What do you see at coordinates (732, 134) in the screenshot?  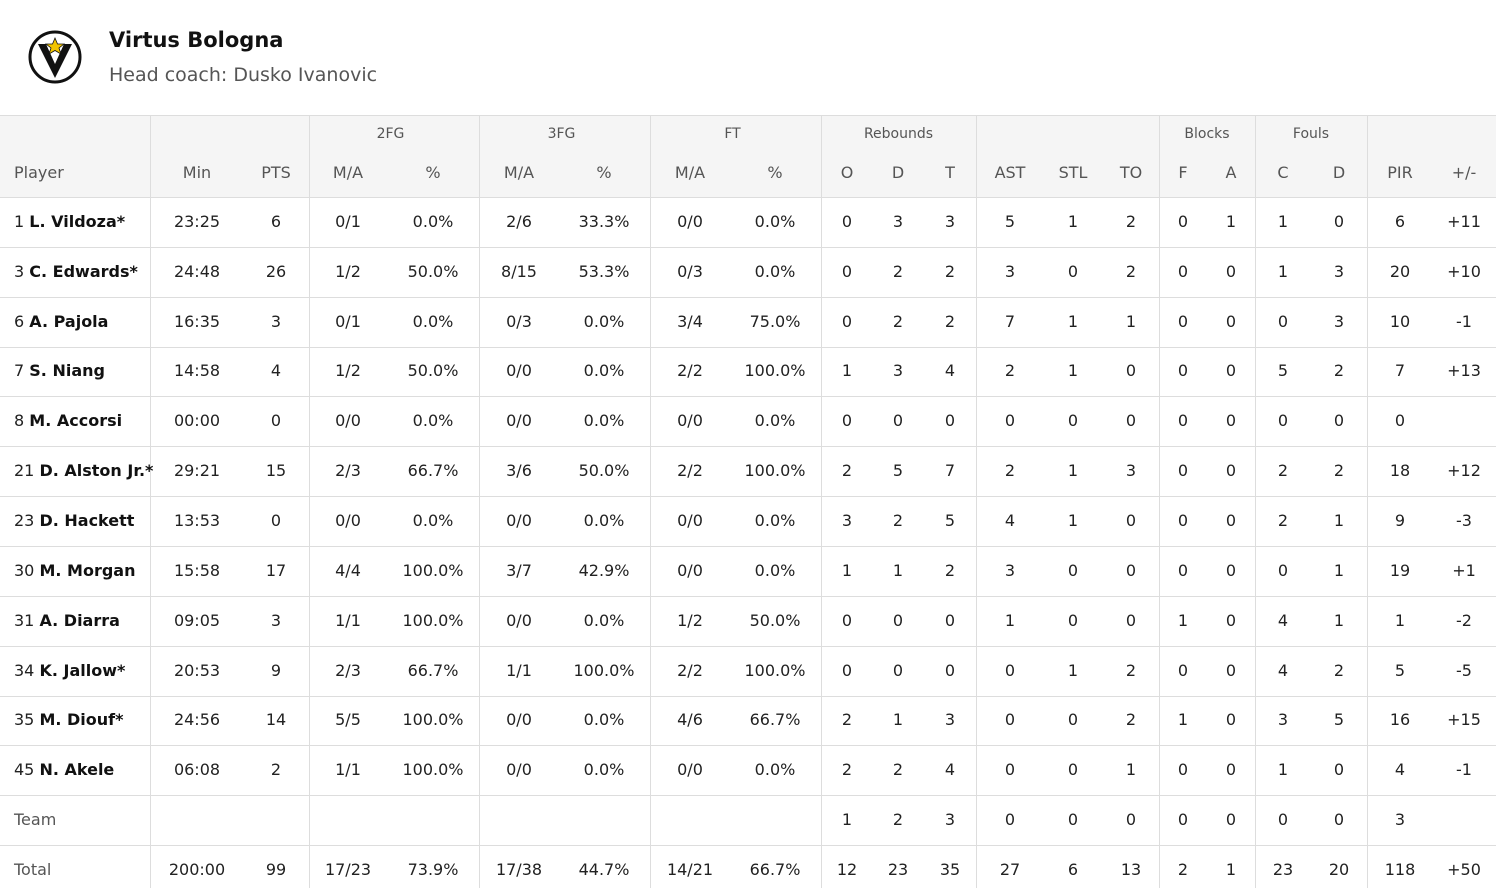 I see `group-header: FT` at bounding box center [732, 134].